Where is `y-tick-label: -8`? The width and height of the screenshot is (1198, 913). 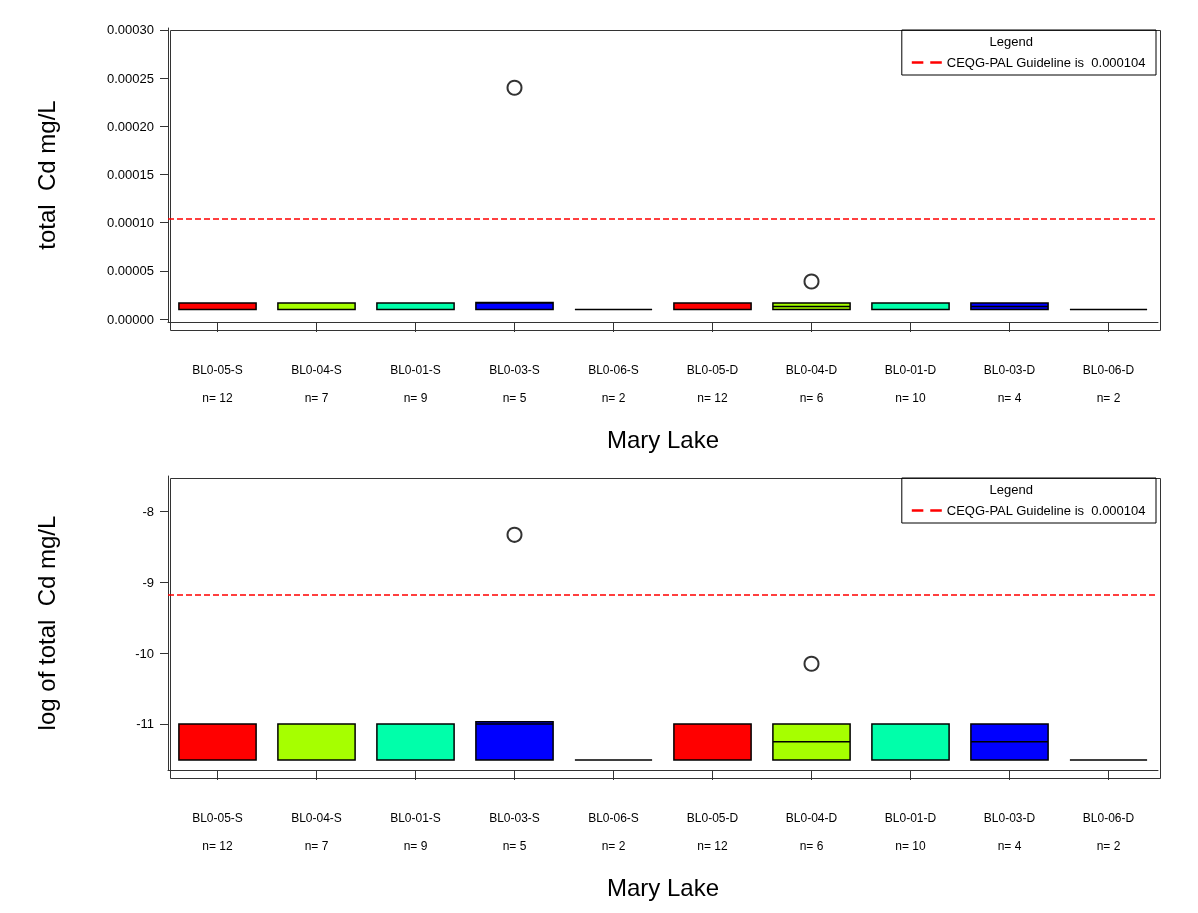 y-tick-label: -8 is located at coordinates (148, 511).